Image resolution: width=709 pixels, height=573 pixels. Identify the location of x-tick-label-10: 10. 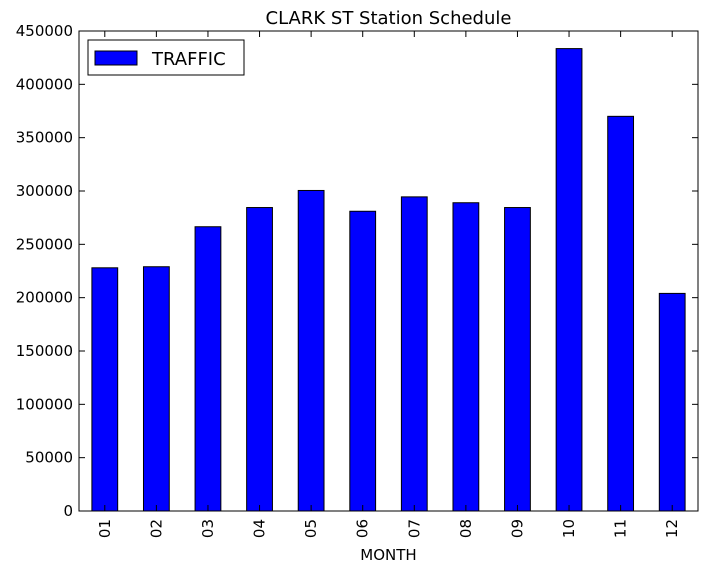
(569, 528).